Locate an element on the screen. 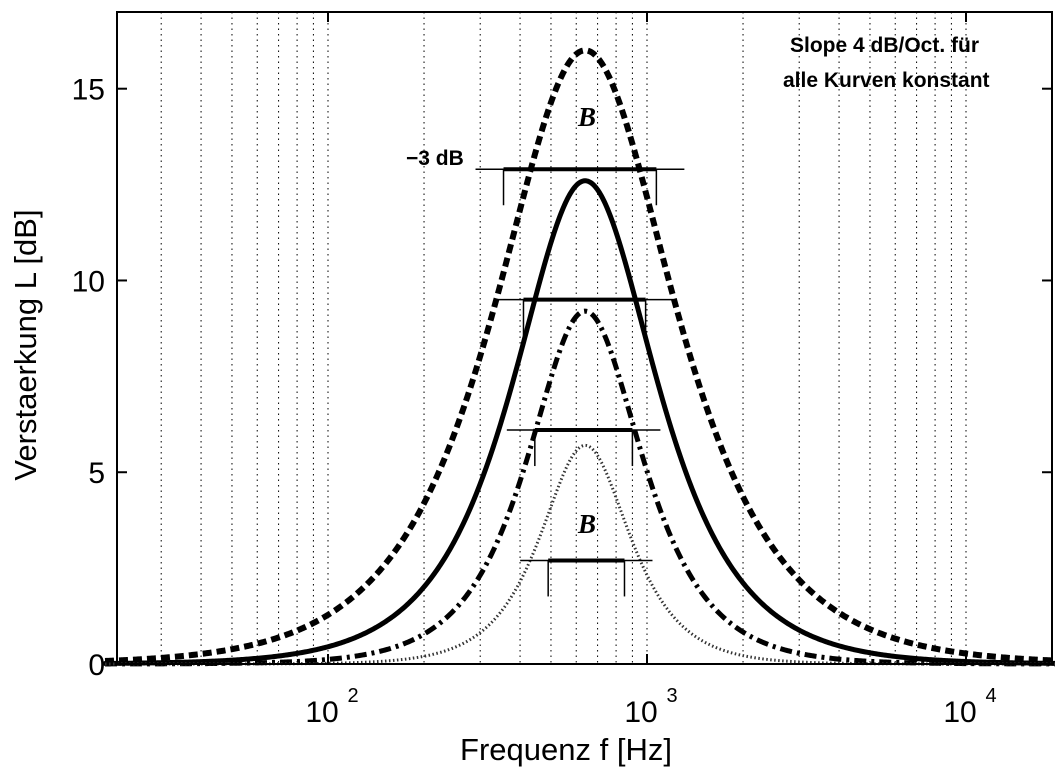  x-tick-exponent: 3 is located at coordinates (671, 696).